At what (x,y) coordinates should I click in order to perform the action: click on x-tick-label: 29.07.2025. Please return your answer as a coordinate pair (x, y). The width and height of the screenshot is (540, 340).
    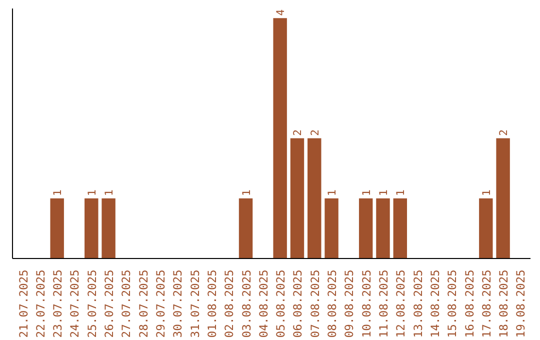
    Looking at the image, I should click on (161, 304).